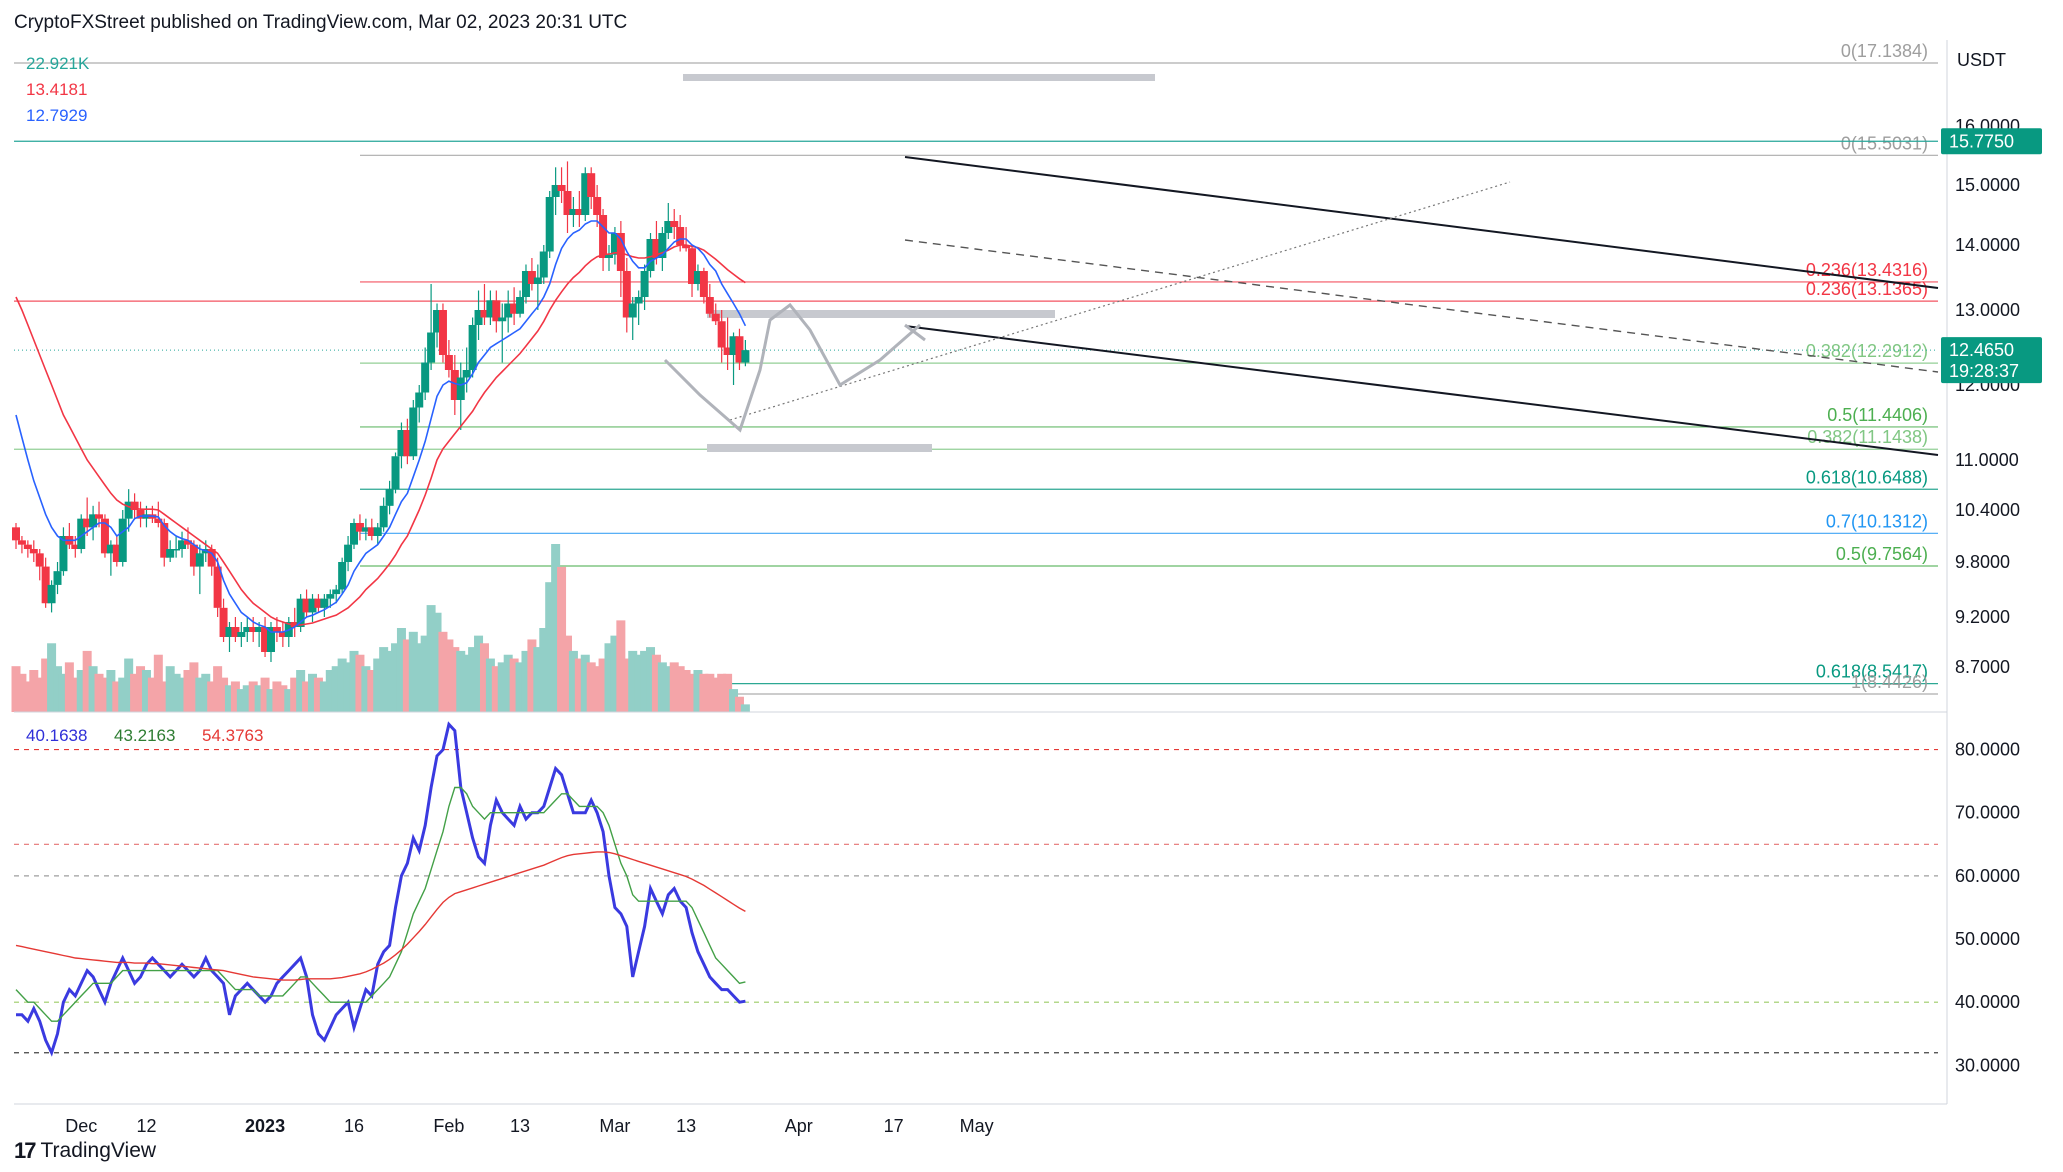  I want to click on time-tick-label: Dec, so click(81, 1126).